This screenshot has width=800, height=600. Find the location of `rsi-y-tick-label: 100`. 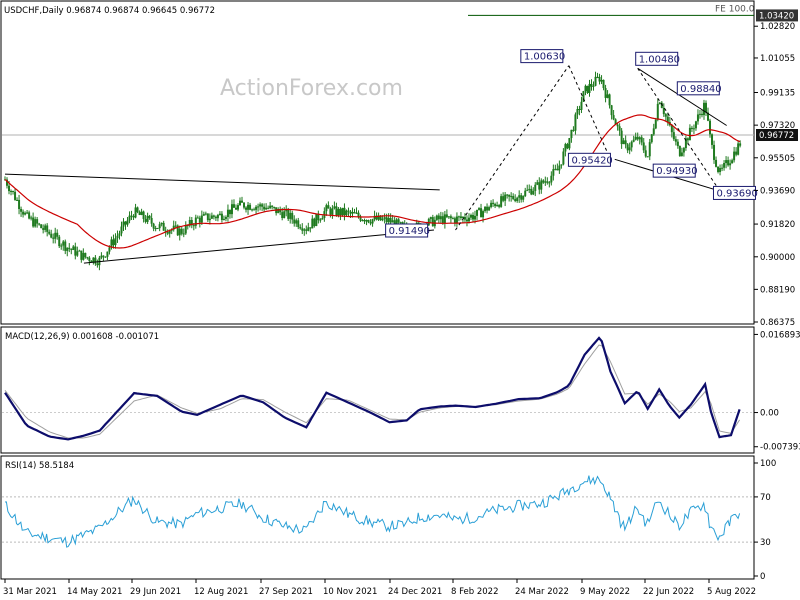

rsi-y-tick-label: 100 is located at coordinates (768, 464).